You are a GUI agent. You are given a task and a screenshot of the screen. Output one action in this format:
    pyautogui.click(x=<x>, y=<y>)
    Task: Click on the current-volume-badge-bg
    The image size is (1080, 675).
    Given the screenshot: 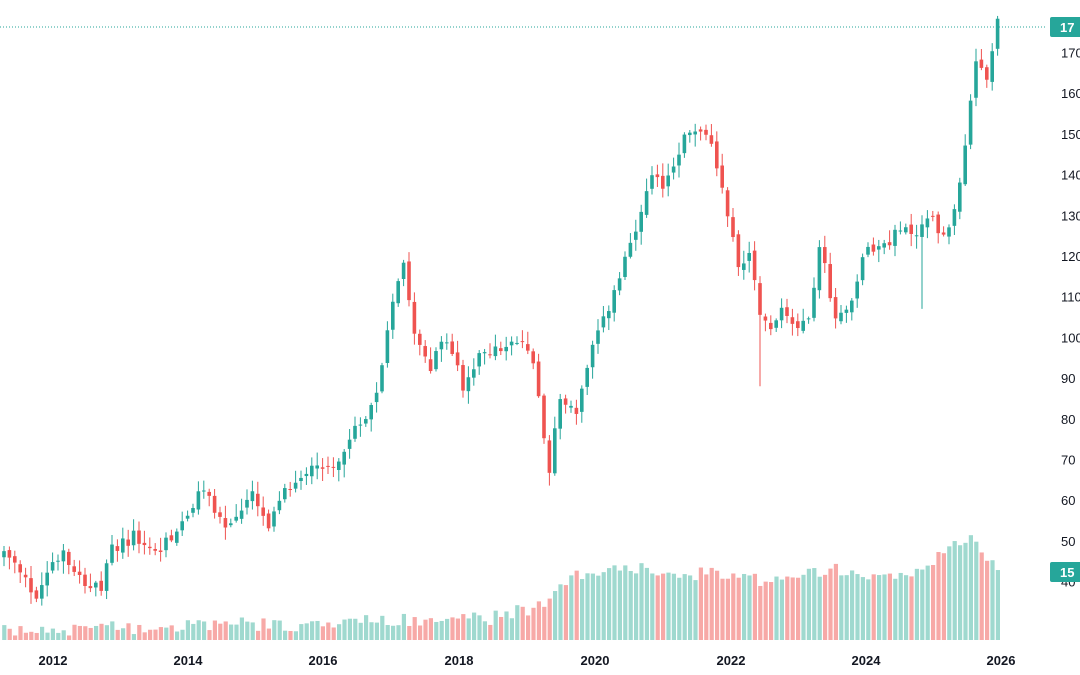 What is the action you would take?
    pyautogui.click(x=1065, y=572)
    